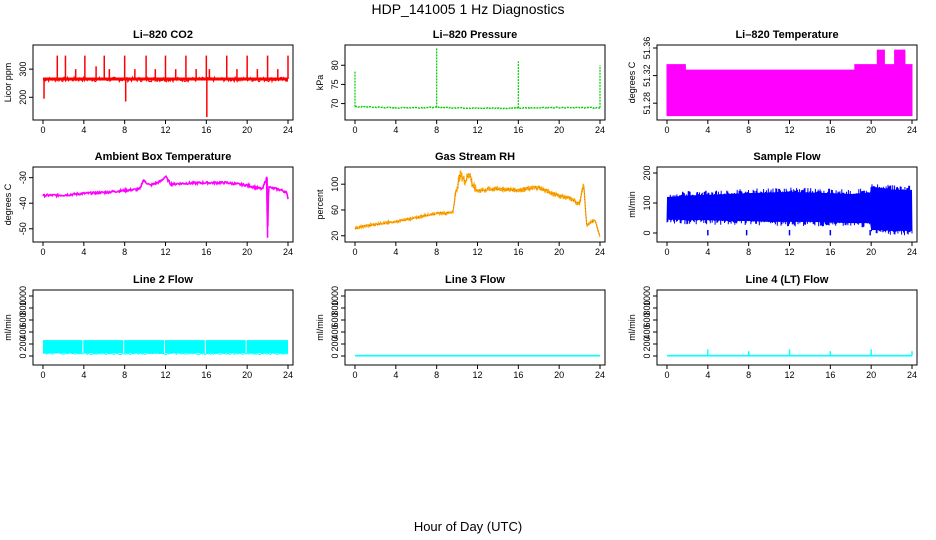  Describe the element at coordinates (42, 375) in the screenshot. I see `x-tick-label-line2: 0` at that location.